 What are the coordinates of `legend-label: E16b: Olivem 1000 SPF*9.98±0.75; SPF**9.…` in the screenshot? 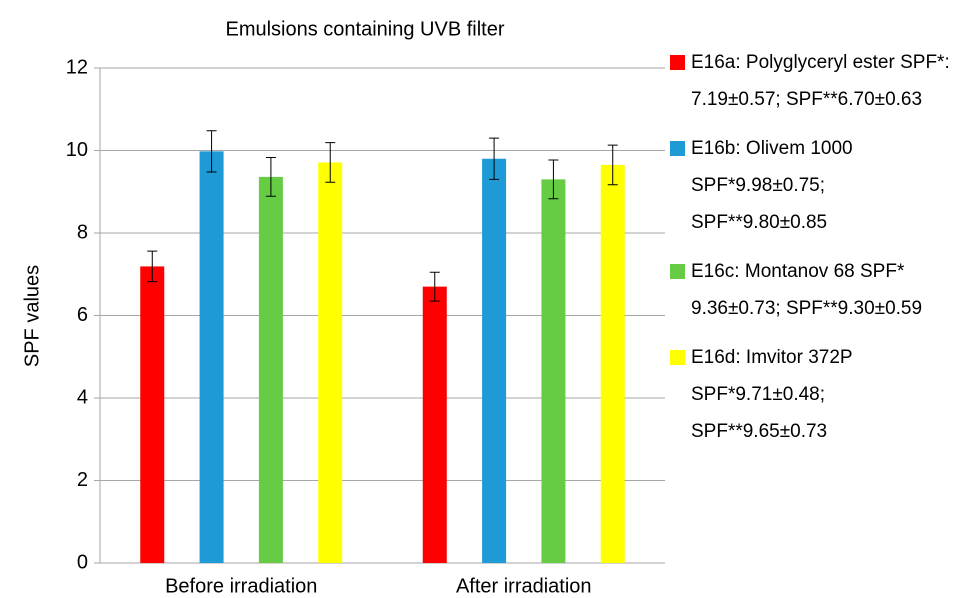 It's located at (772, 185).